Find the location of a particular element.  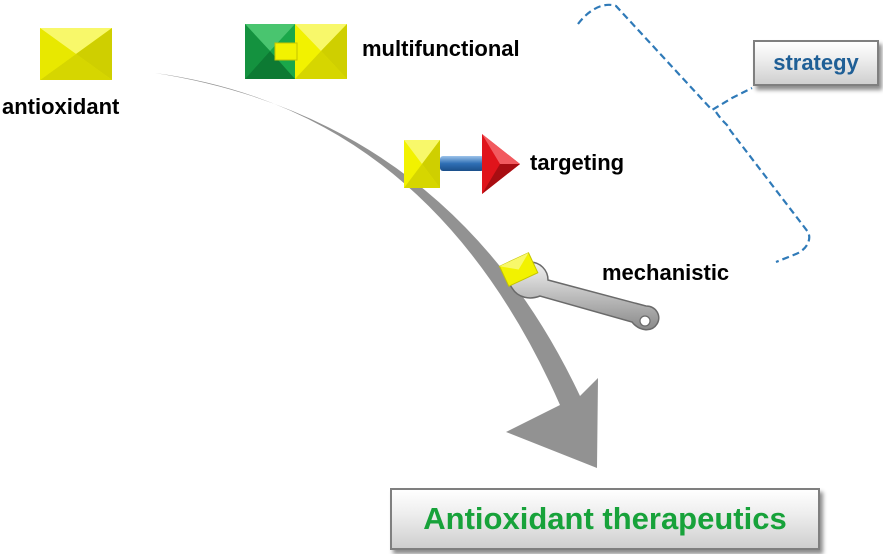

strategy-box: strategy is located at coordinates (816, 63).